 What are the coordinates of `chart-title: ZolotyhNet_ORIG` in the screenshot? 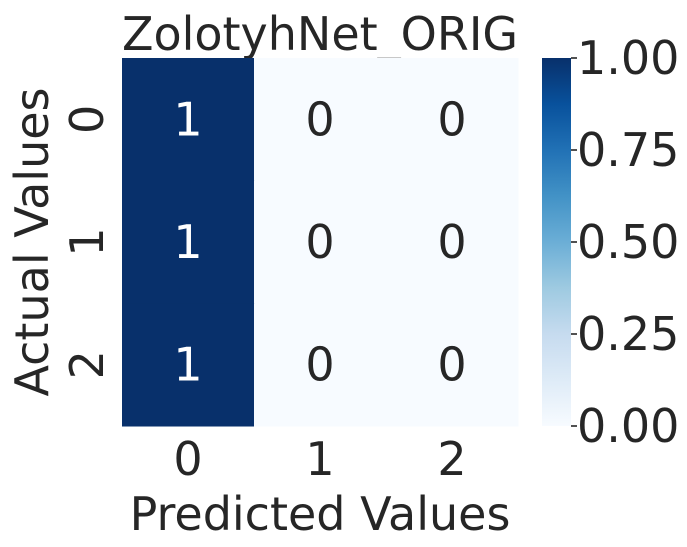 It's located at (320, 34).